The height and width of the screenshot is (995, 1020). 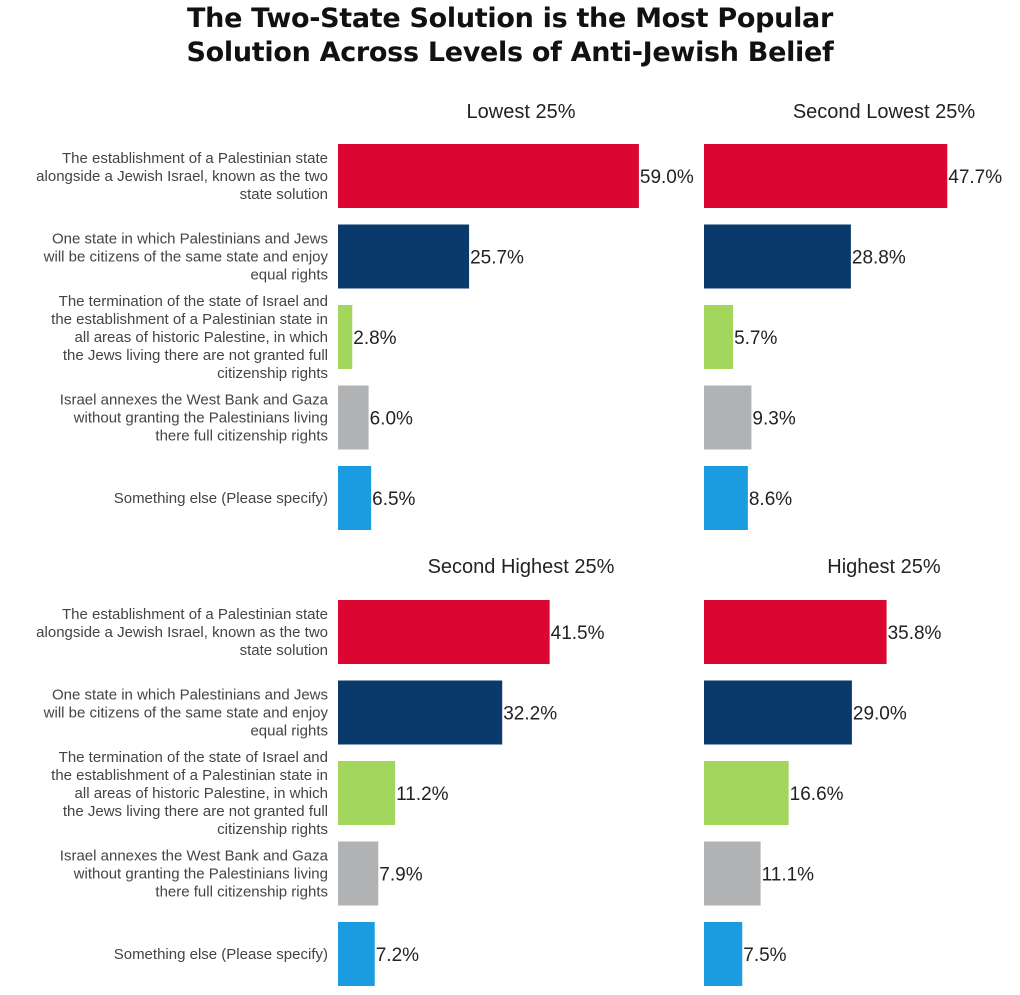 I want to click on value-label: 11.1%, so click(x=788, y=875).